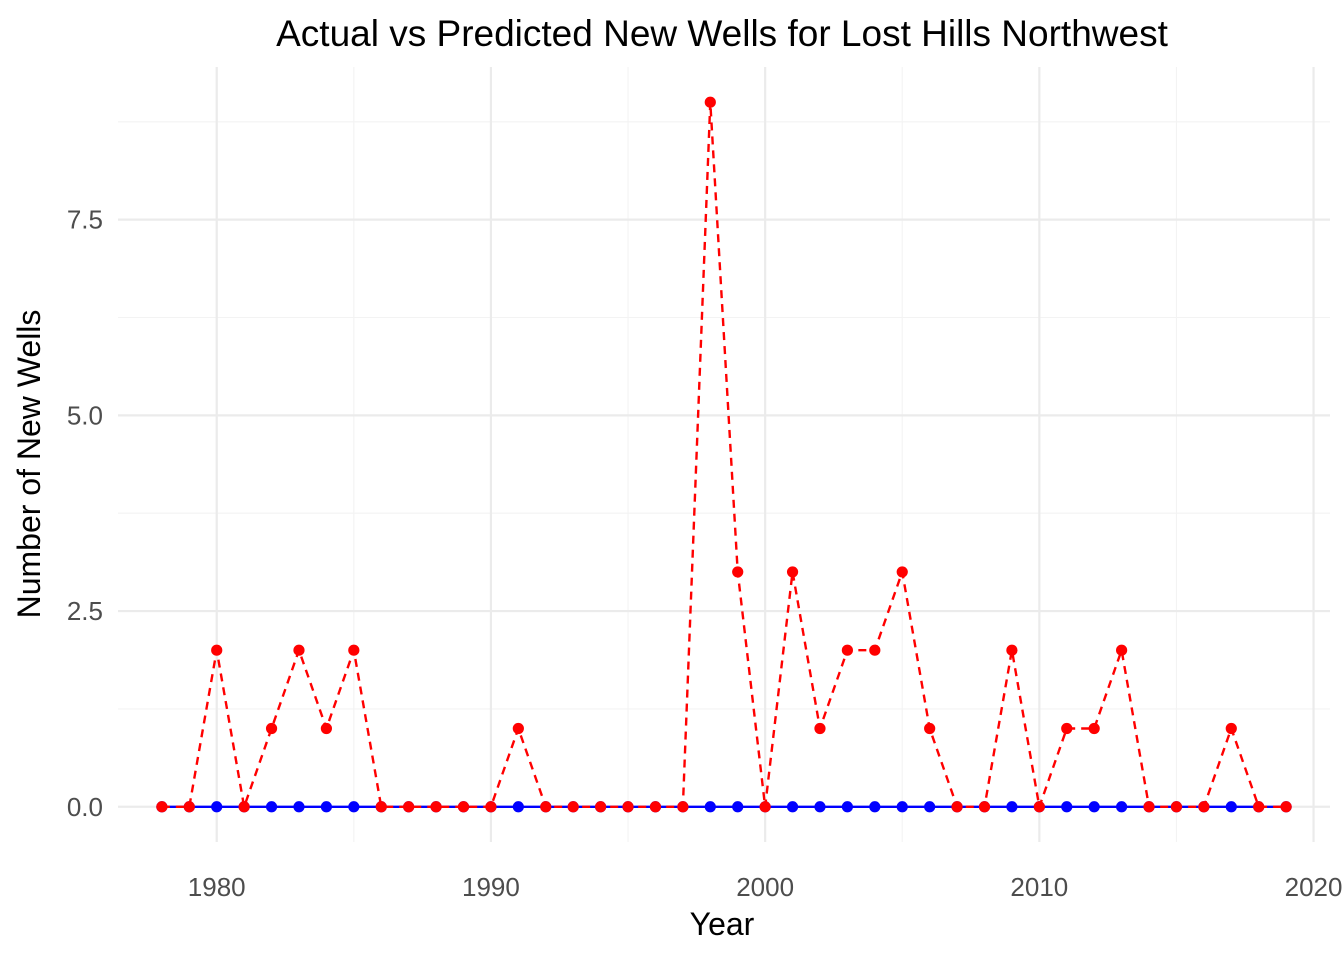 This screenshot has height=960, width=1344. Describe the element at coordinates (217, 887) in the screenshot. I see `x-tick-label: 1980` at that location.